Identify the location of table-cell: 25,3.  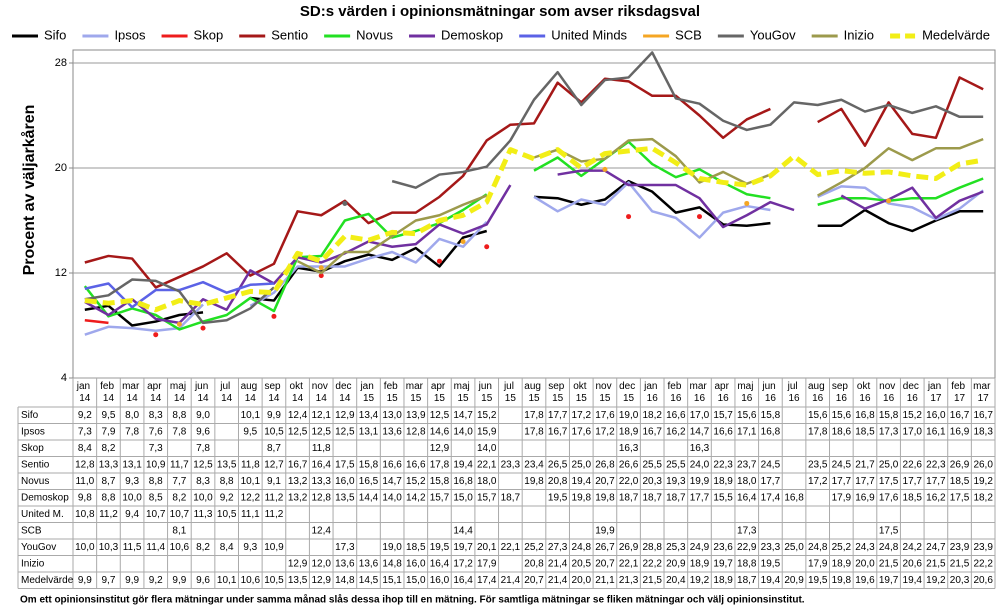
(676, 547).